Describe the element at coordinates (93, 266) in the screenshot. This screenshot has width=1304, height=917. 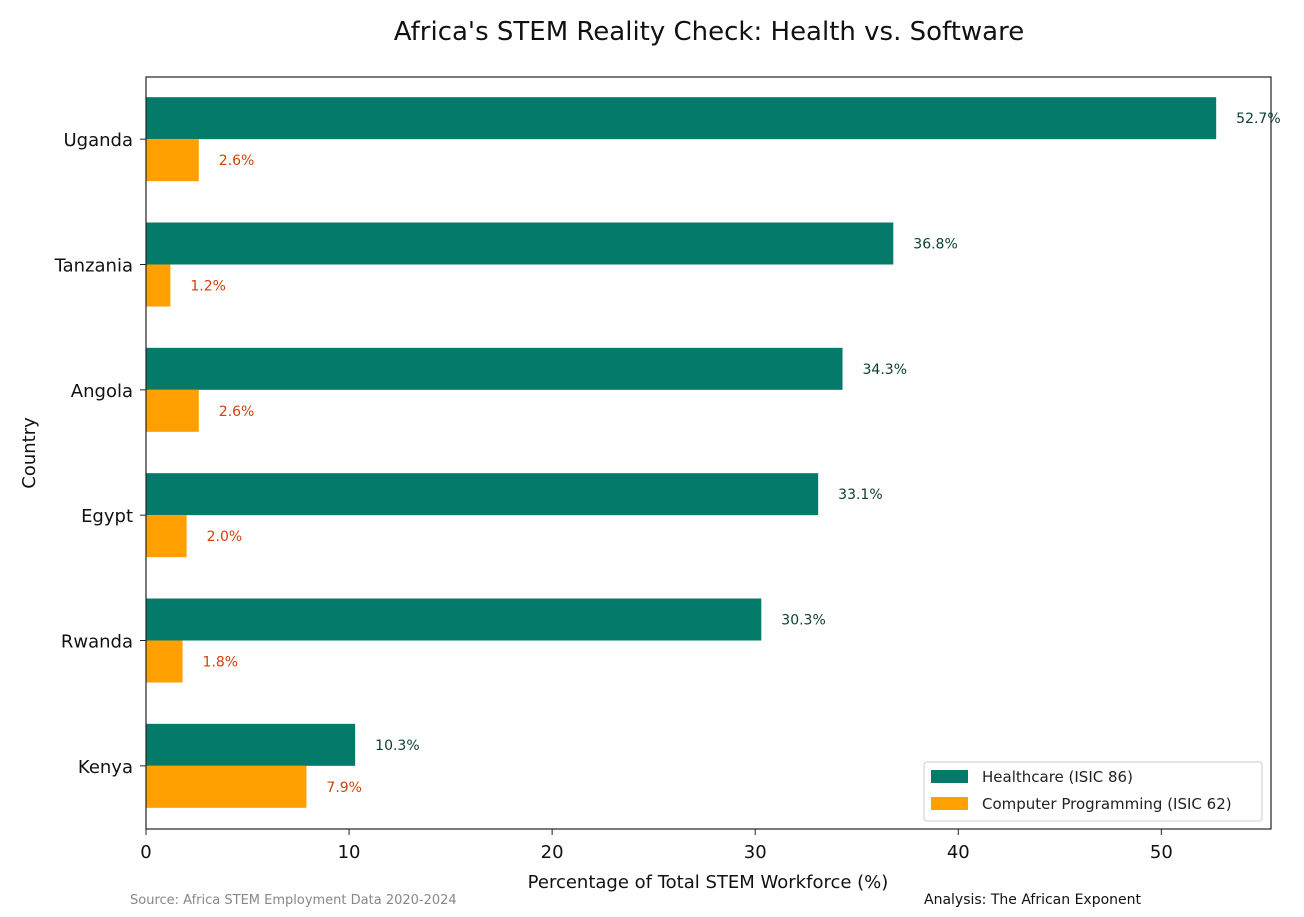
I see `y-tick-label: Tanzania` at that location.